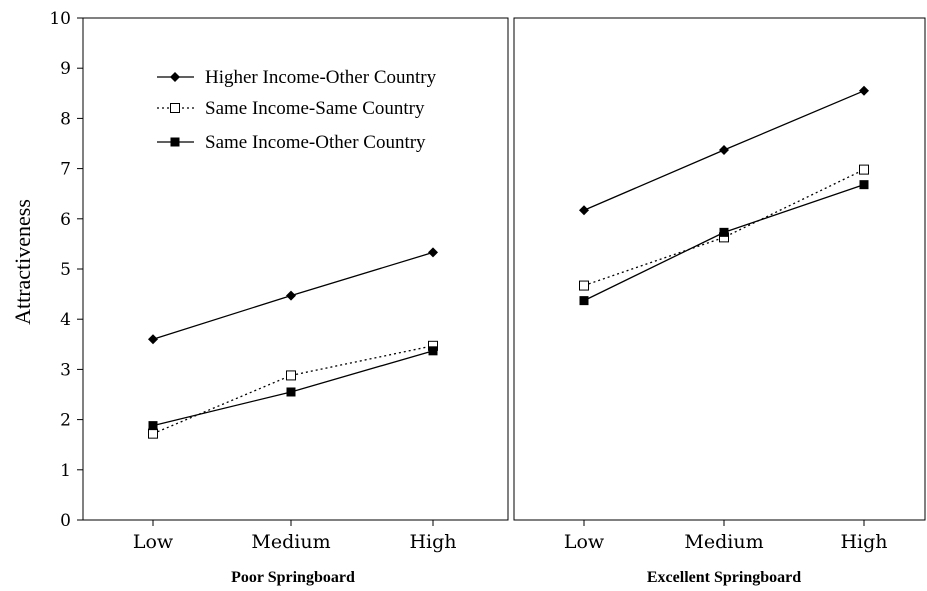 The width and height of the screenshot is (927, 591). Describe the element at coordinates (65, 119) in the screenshot. I see `y-tick-label: 8` at that location.